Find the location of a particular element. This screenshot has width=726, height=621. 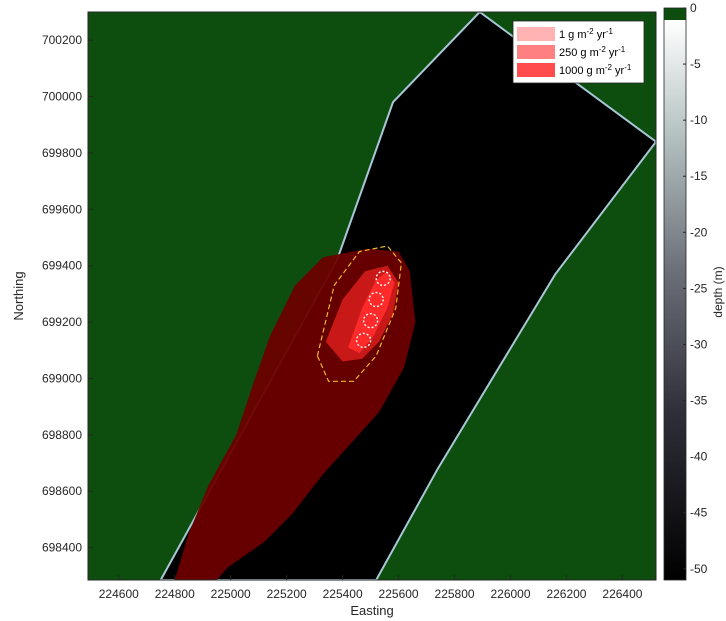

legend-label-1: 1 g m-2 yr-1 is located at coordinates (586, 34).